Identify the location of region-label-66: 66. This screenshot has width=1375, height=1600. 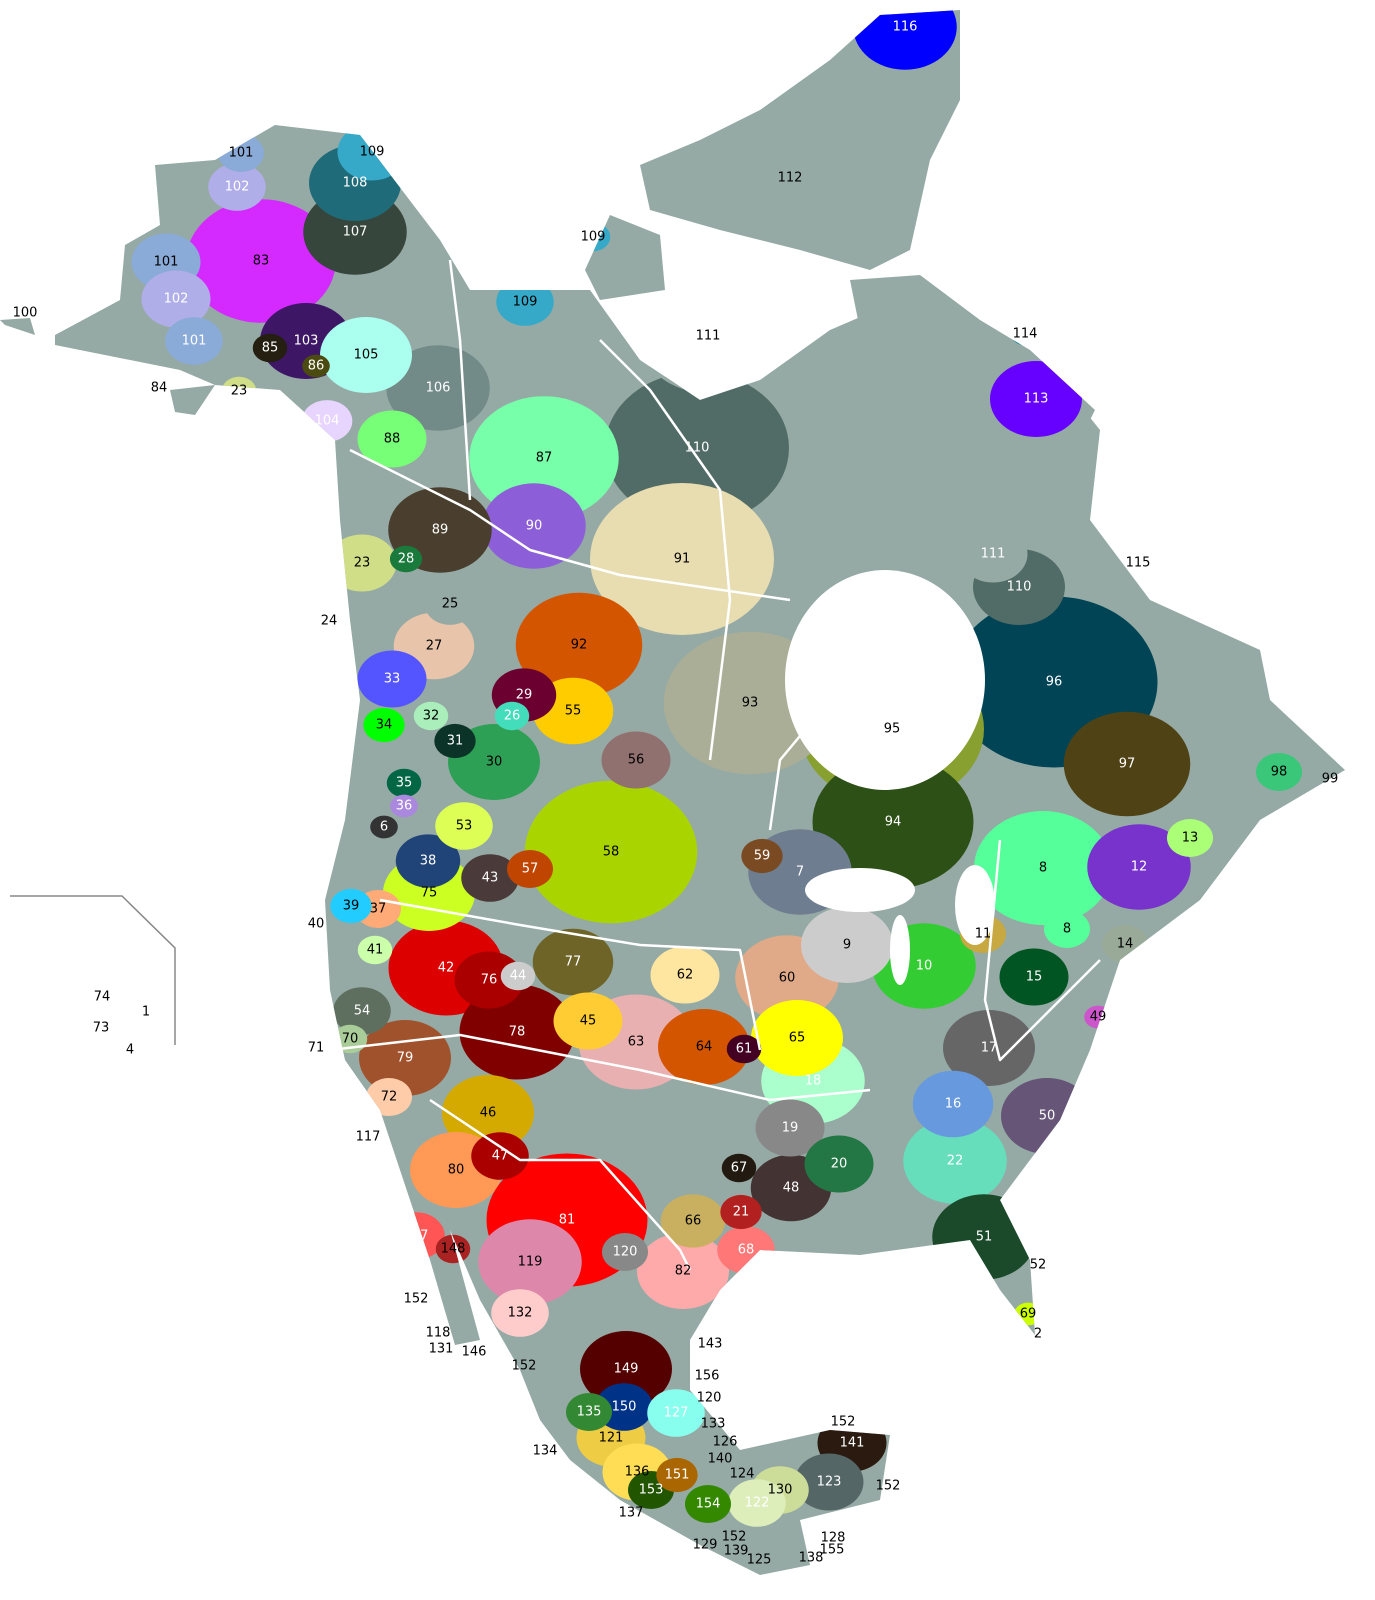
(693, 1221).